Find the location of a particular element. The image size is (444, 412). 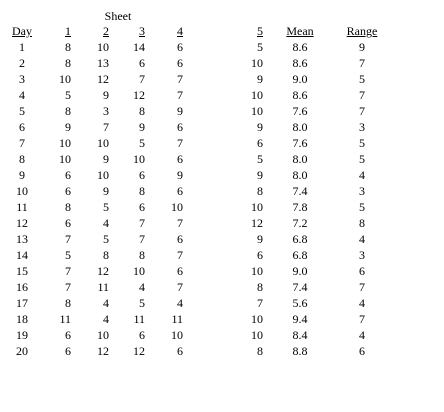

day-cell: 12 is located at coordinates (22, 223).